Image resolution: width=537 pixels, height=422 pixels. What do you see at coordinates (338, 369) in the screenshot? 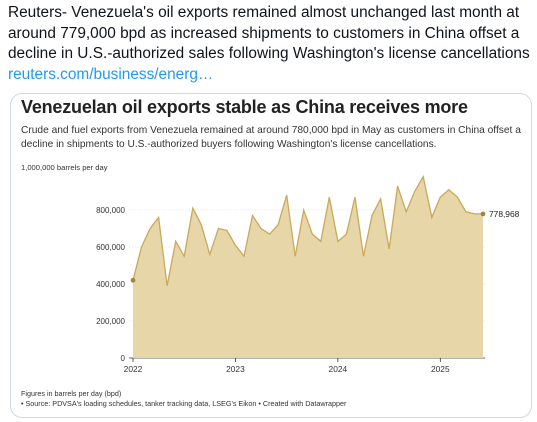
I see `x-tick-label-2: 2024` at bounding box center [338, 369].